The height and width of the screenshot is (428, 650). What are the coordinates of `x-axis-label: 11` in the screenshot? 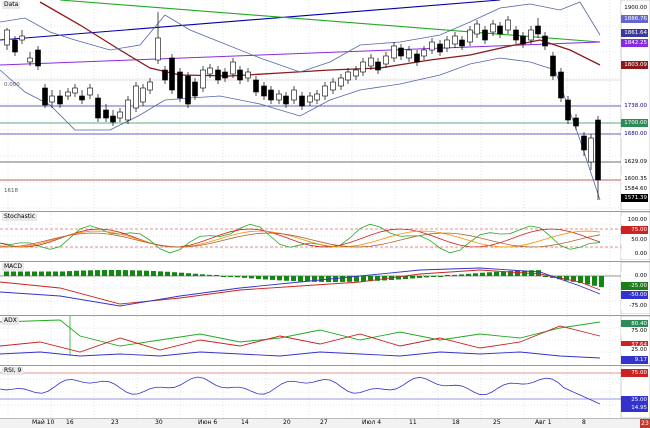 It's located at (413, 422).